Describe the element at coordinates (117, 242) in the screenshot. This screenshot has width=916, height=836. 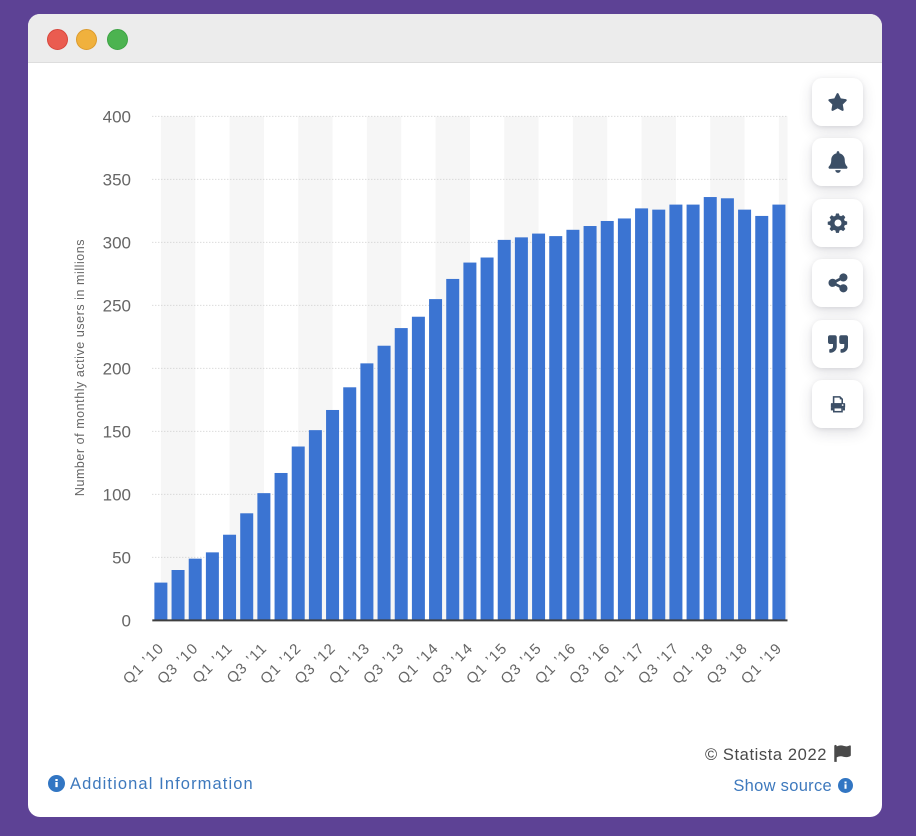
I see `svg-text: 300` at that location.